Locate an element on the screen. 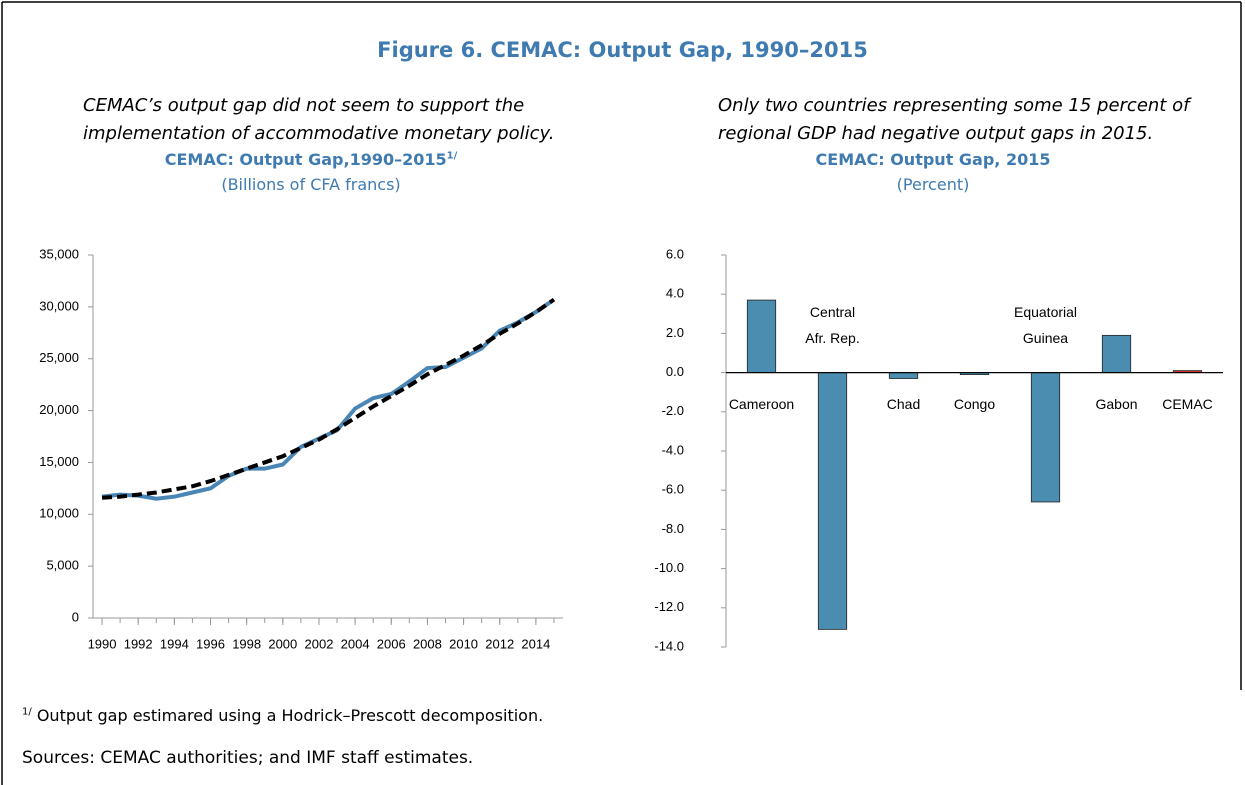 Image resolution: width=1245 pixels, height=785 pixels. y-tick-label: 35,000 is located at coordinates (59, 253).